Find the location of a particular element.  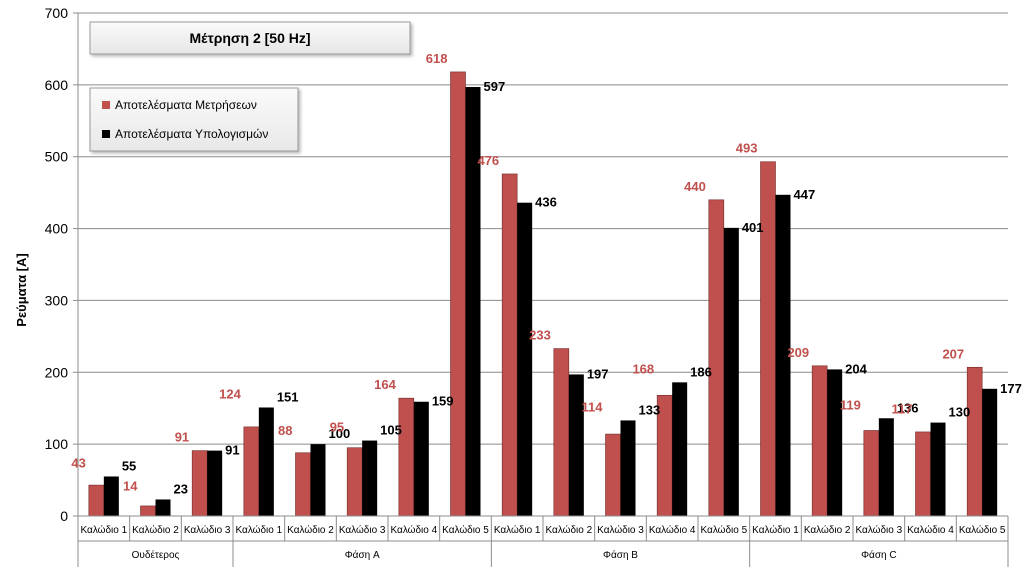

data-label-calculated: 130 is located at coordinates (960, 412).